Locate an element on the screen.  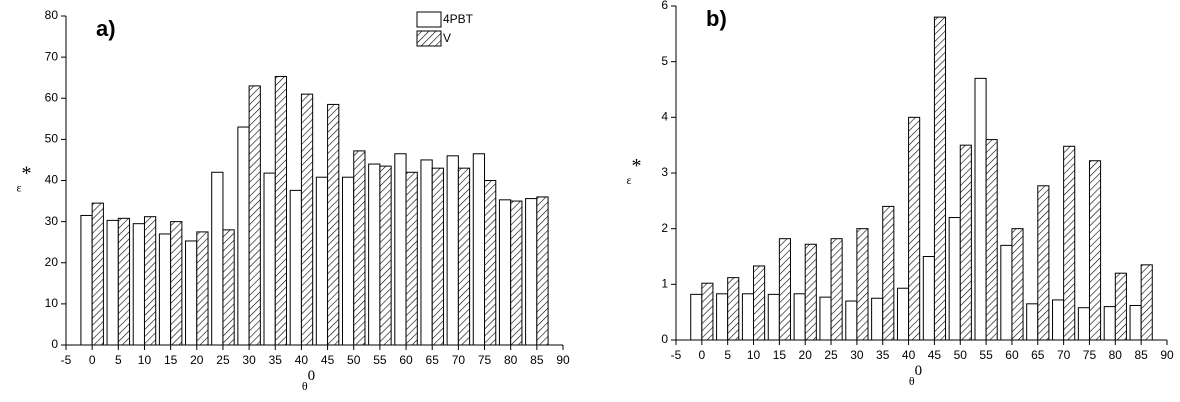
x-tick-label: 5 is located at coordinates (727, 355).